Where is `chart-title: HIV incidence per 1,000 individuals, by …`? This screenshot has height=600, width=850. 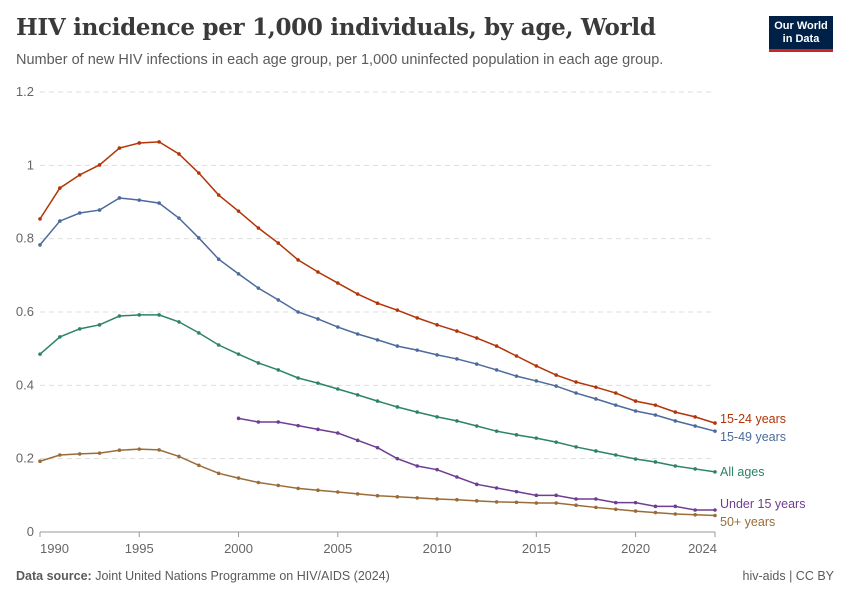 chart-title: HIV incidence per 1,000 individuals, by … is located at coordinates (336, 27).